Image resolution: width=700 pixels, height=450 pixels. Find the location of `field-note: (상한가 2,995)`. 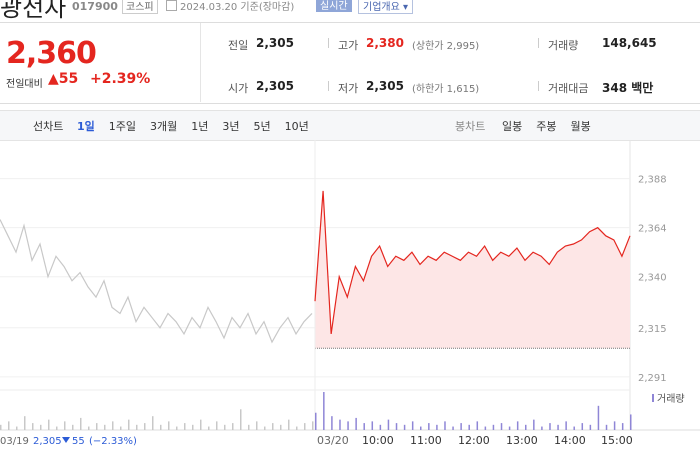

field-note: (상한가 2,995) is located at coordinates (446, 46).